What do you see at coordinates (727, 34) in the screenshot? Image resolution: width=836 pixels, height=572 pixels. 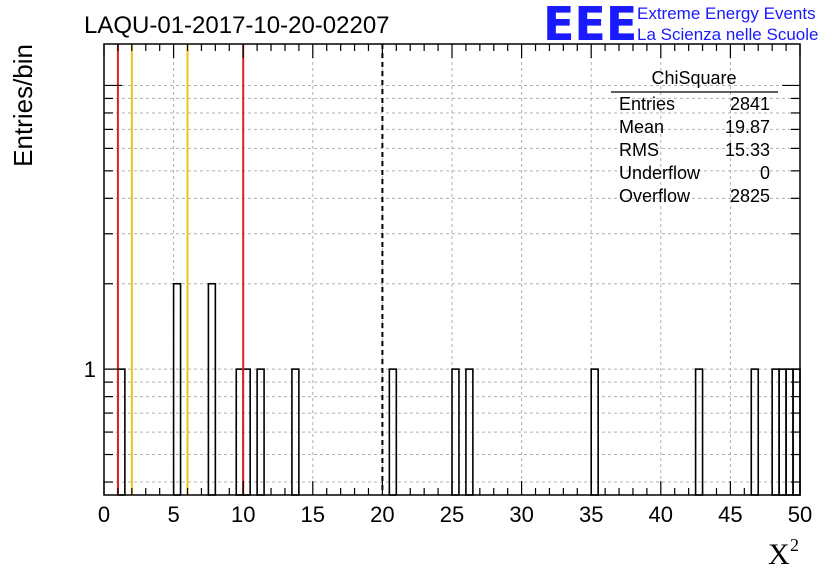 I see `logo-line-2: La Scienza nelle Scuole` at bounding box center [727, 34].